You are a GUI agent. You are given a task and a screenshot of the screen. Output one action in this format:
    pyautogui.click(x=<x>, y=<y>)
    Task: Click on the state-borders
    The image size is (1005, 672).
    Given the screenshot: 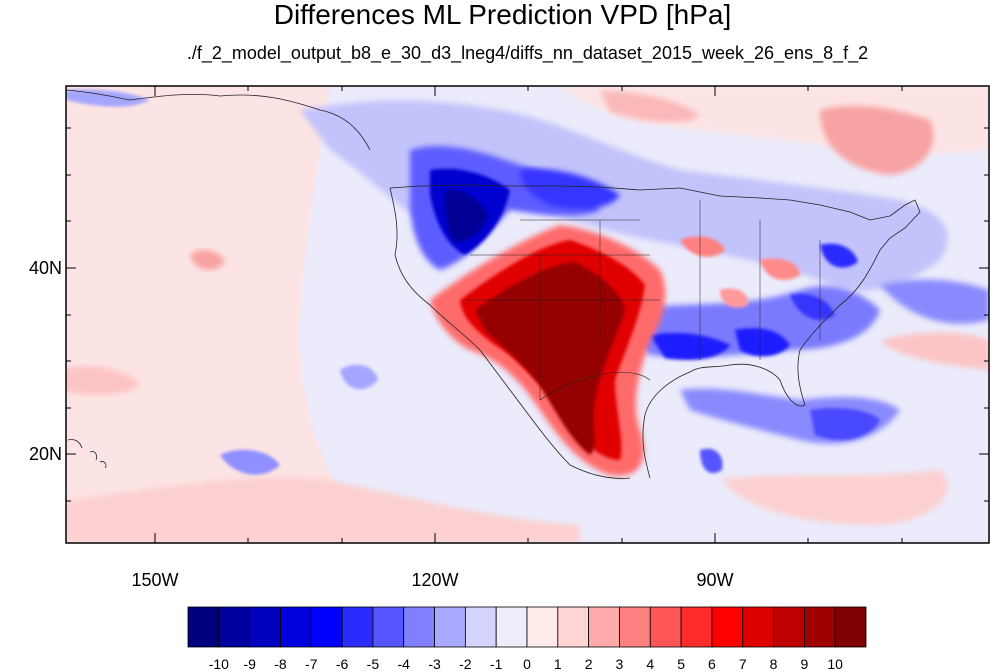 What is the action you would take?
    pyautogui.click(x=643, y=300)
    